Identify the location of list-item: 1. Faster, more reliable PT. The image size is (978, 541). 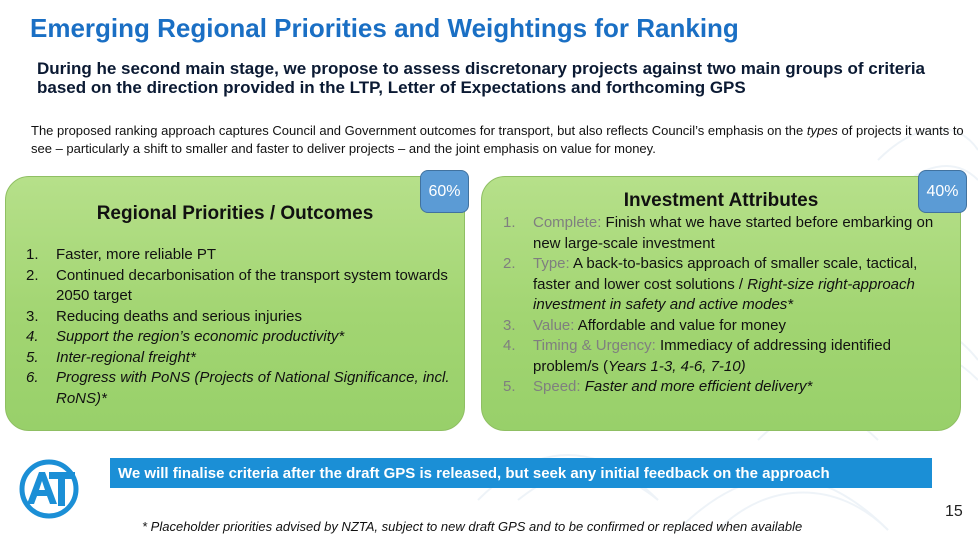
(241, 255).